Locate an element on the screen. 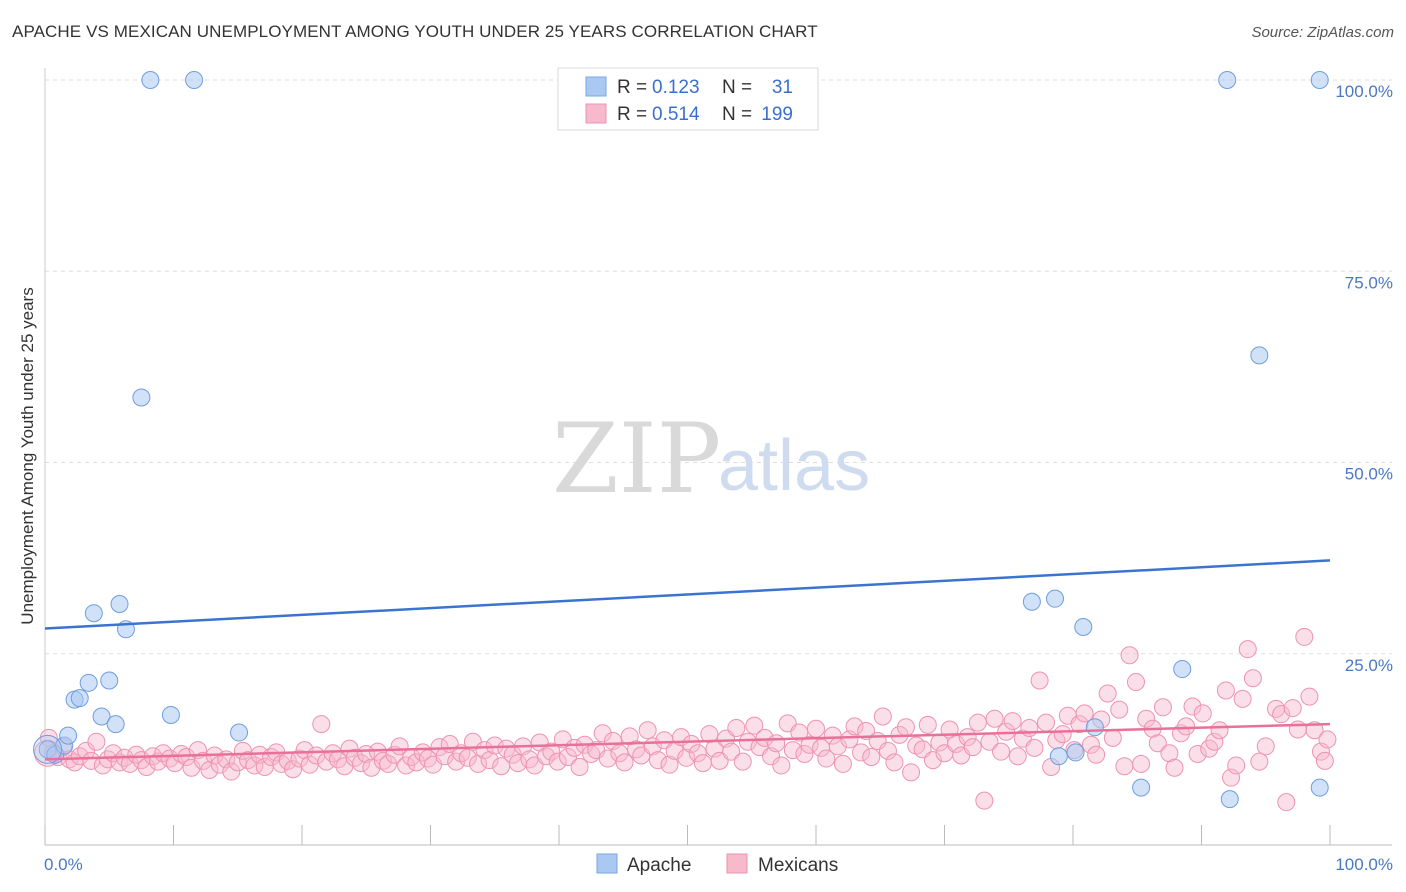 This screenshot has height=892, width=1406. x-tick-label: 0.0% is located at coordinates (63, 864).